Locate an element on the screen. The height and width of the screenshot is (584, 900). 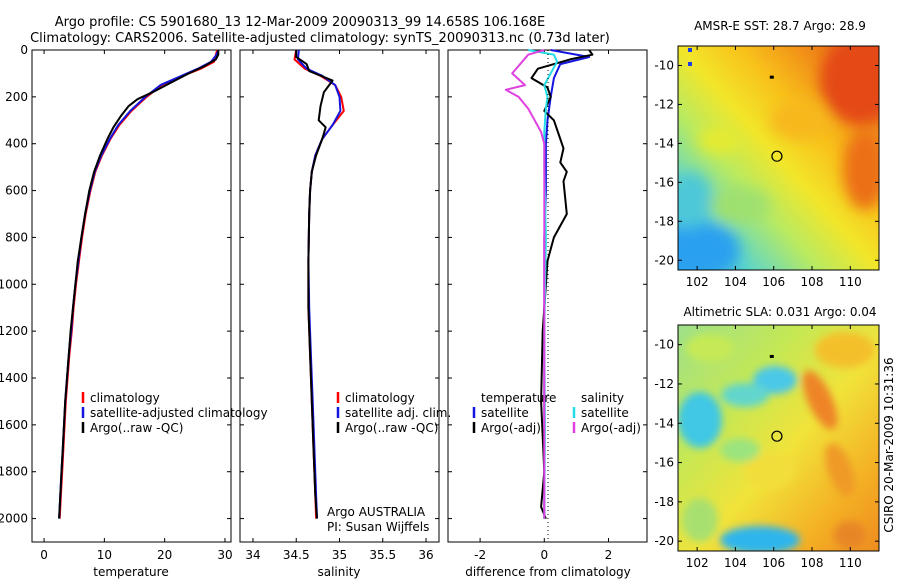
sst-map-title: AMSR-E SST: 28.7 Argo: 28.9 is located at coordinates (780, 26).